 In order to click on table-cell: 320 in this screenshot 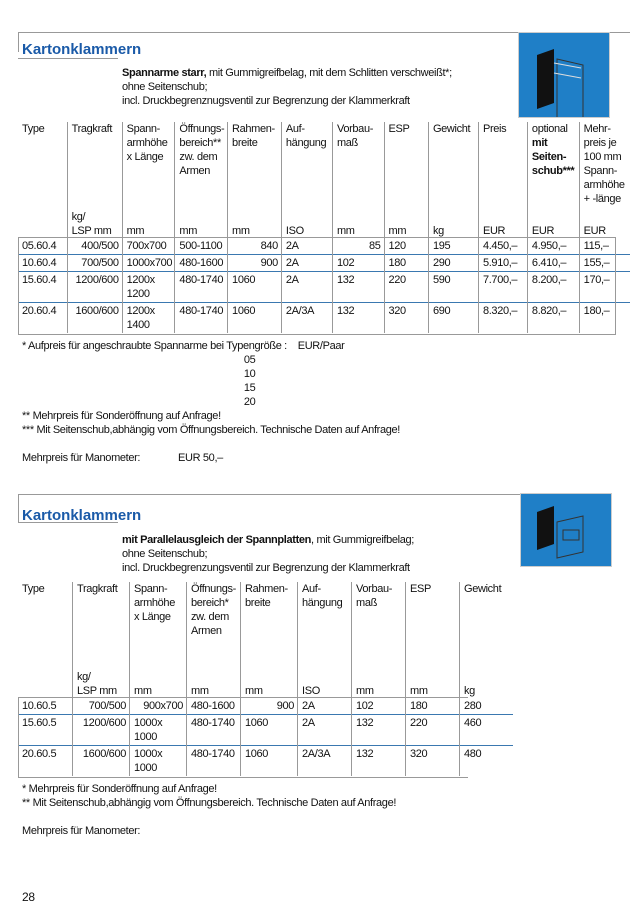, I will do `click(406, 317)`.